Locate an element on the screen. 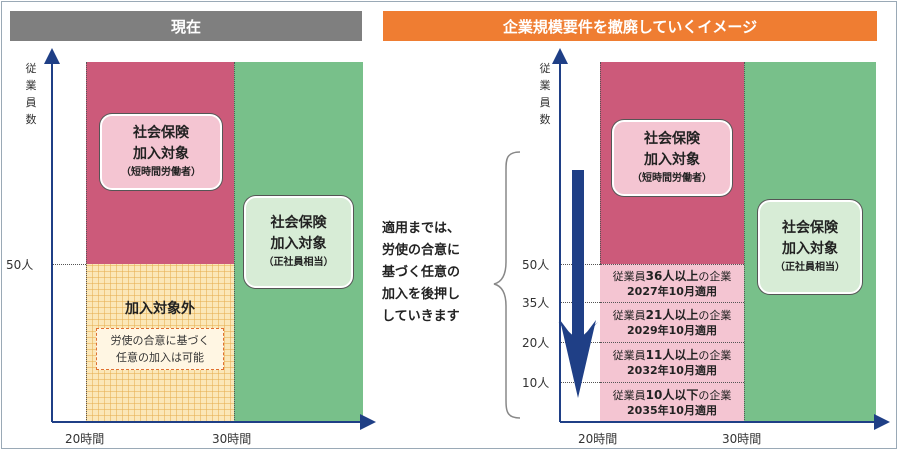  left-x-20: 20時間 is located at coordinates (85, 439).